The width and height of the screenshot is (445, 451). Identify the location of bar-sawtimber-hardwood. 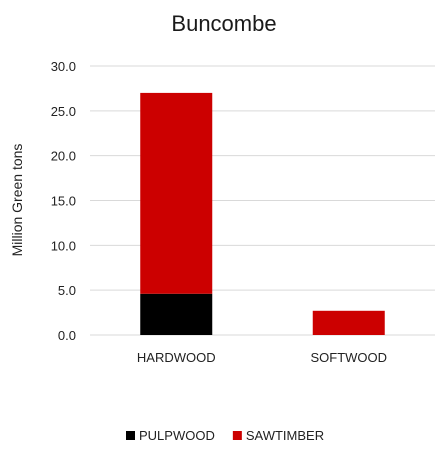
(176, 193).